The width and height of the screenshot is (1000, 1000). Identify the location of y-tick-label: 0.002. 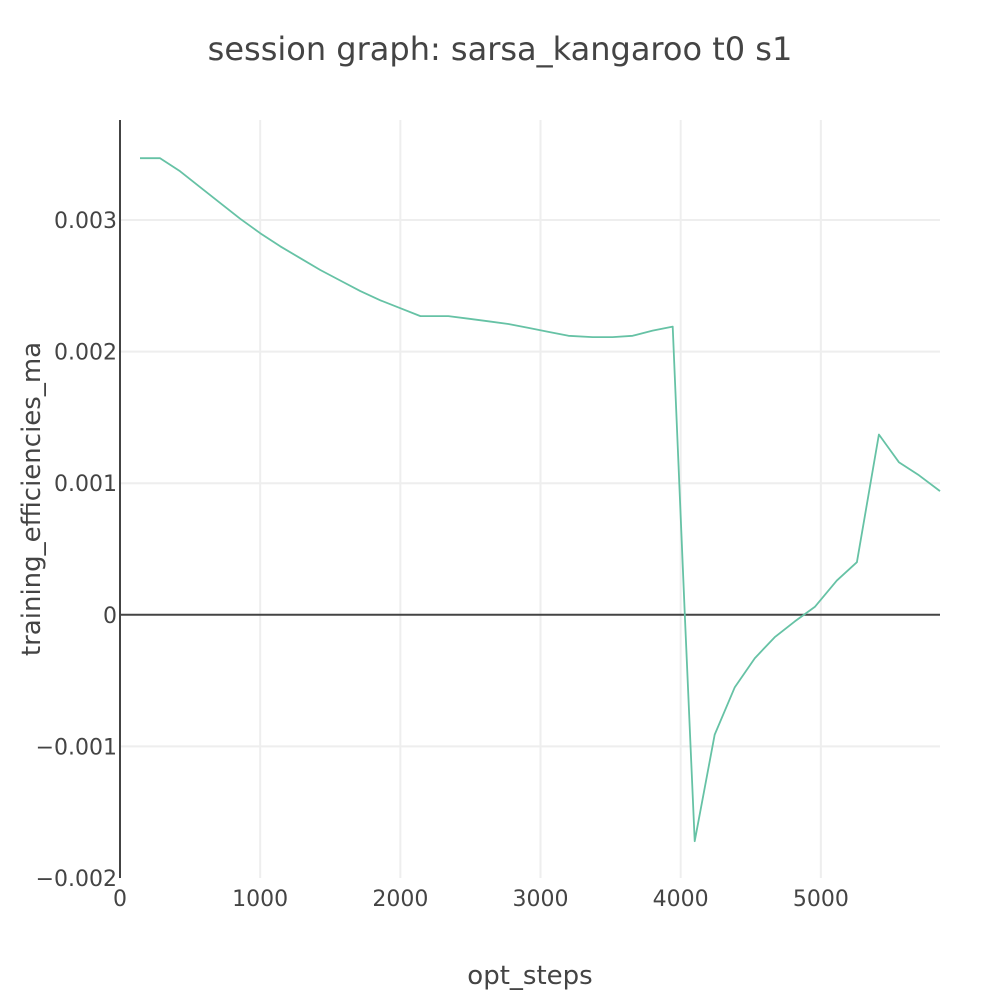
(85, 353).